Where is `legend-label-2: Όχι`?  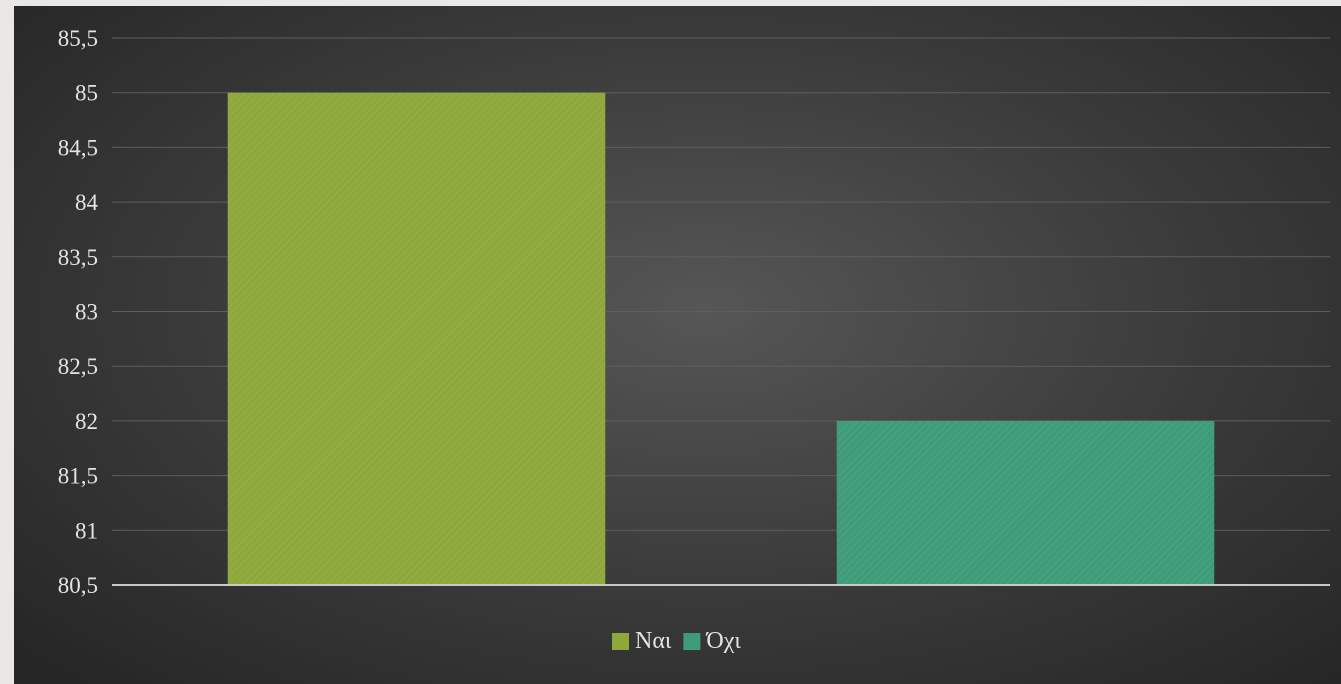 legend-label-2: Όχι is located at coordinates (723, 641).